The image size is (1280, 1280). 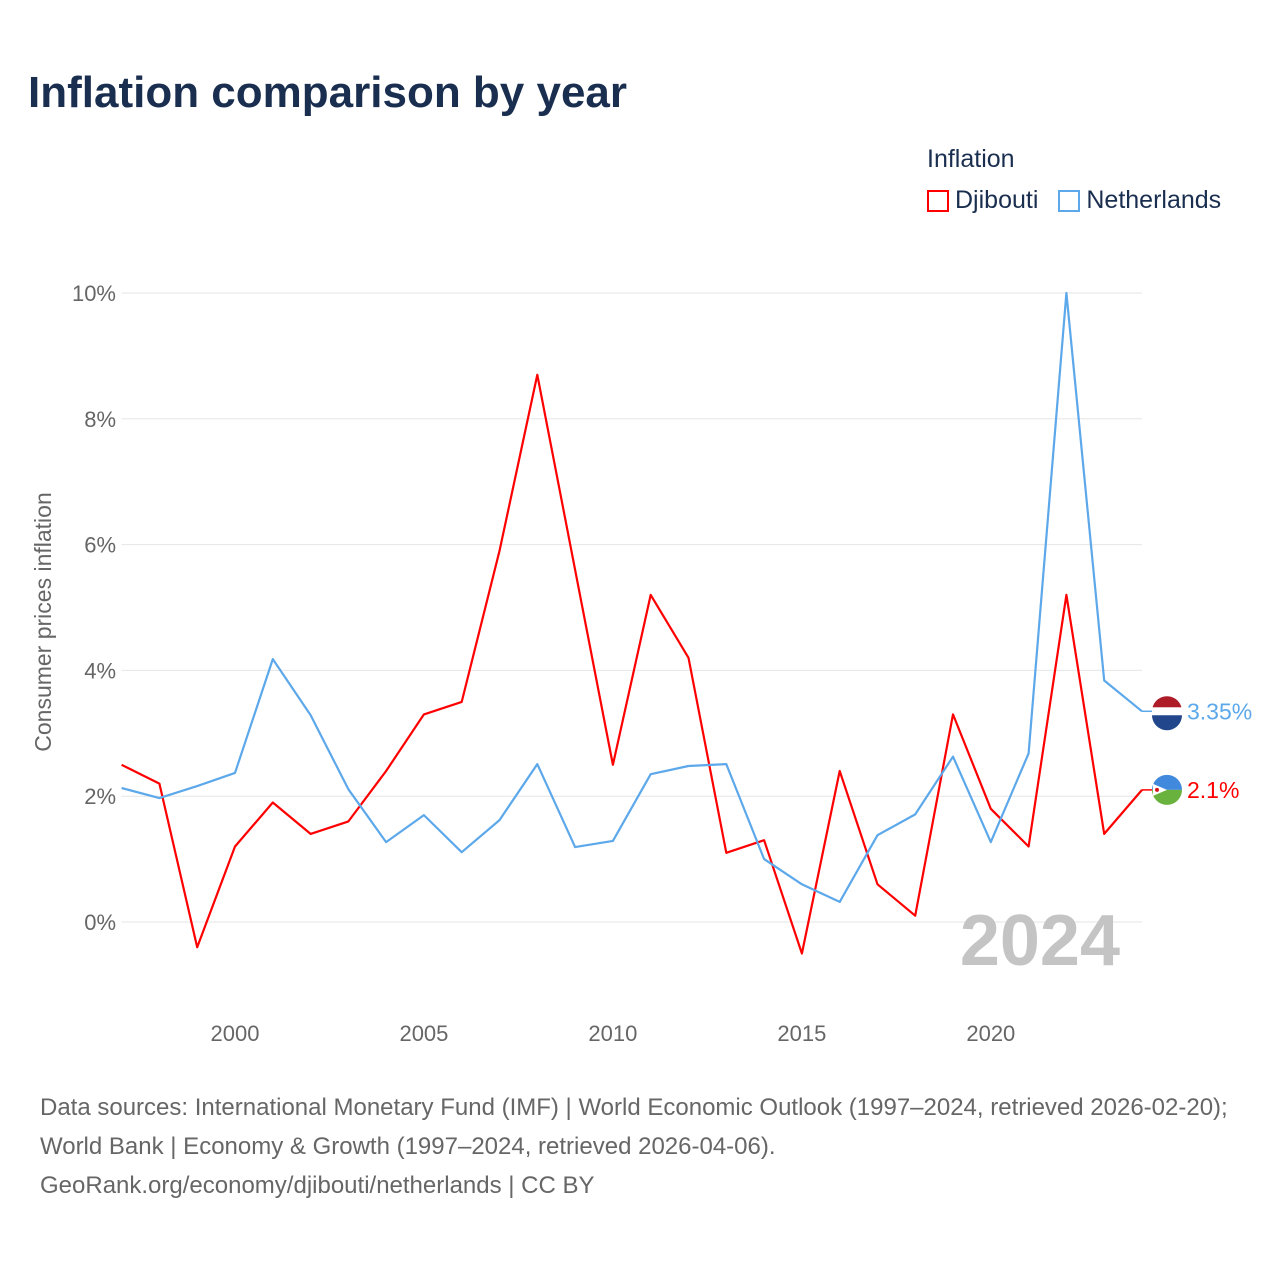 I want to click on legend-label: Netherlands, so click(x=1154, y=200).